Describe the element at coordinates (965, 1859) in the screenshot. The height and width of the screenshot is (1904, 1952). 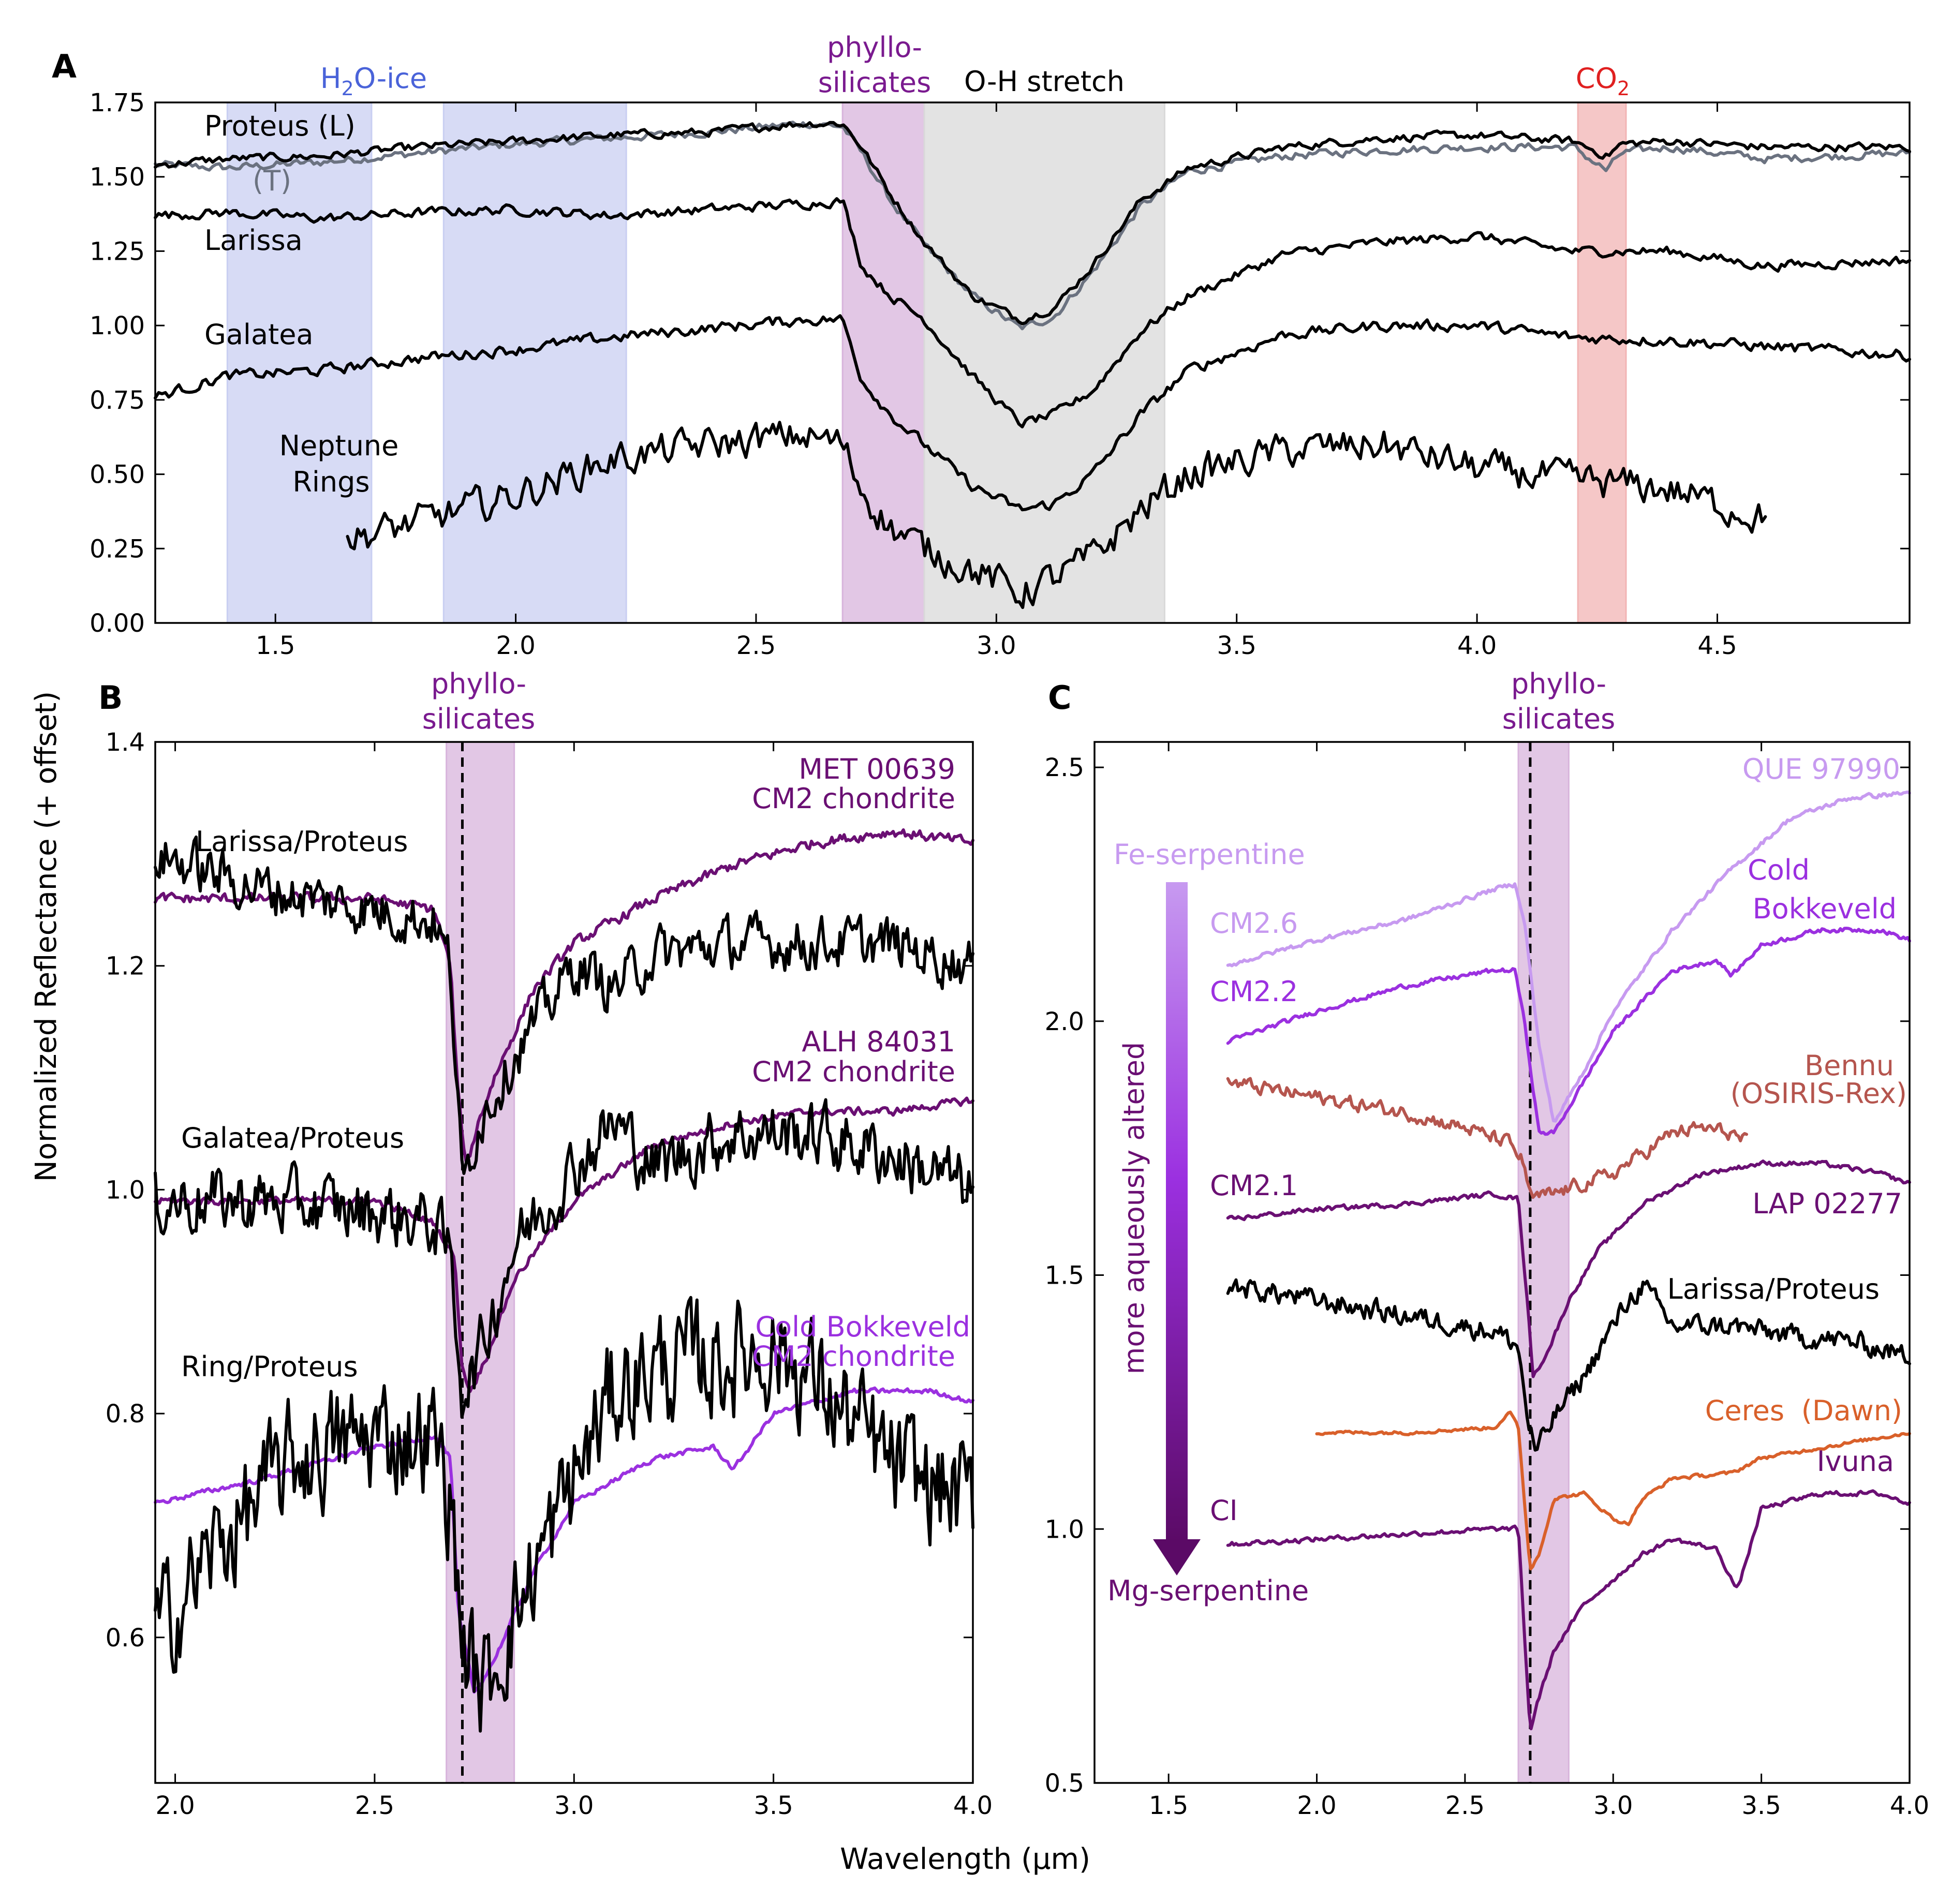
I see `x-axis-title: Wavelength (μm)` at that location.